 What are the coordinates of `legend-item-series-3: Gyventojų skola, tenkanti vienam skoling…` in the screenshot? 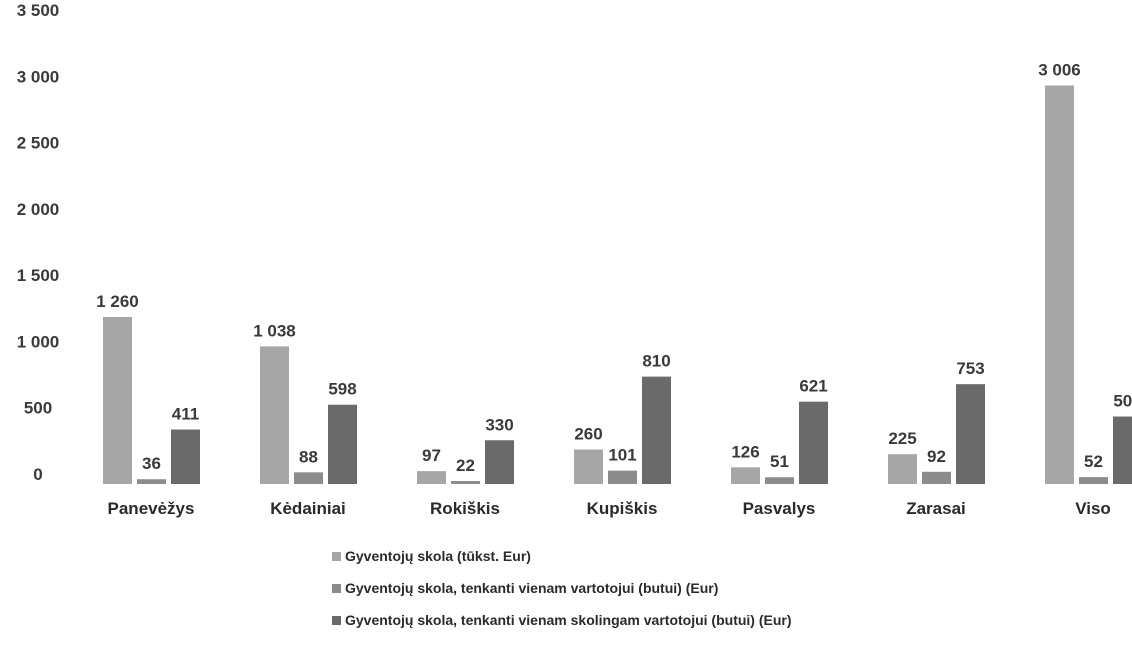 It's located at (562, 620).